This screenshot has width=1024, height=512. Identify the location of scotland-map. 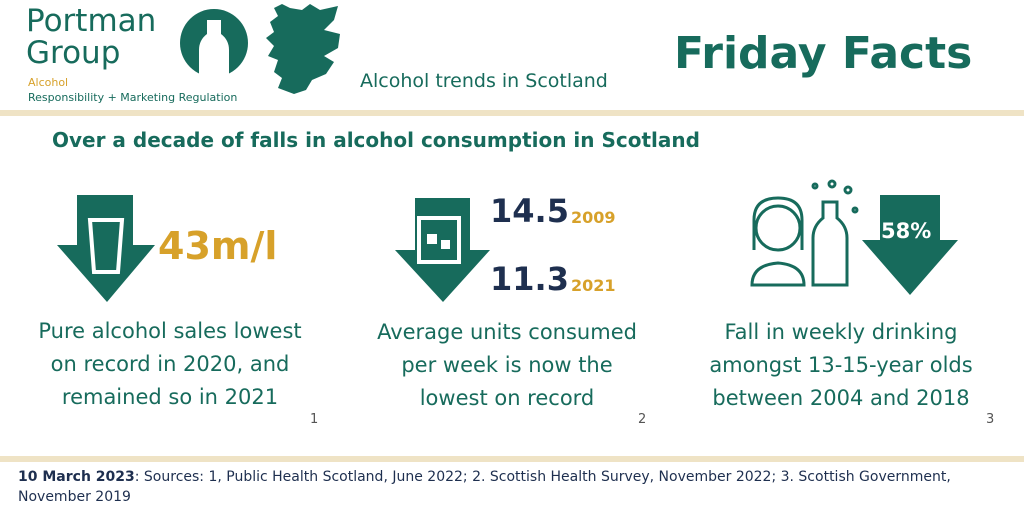
(303, 49).